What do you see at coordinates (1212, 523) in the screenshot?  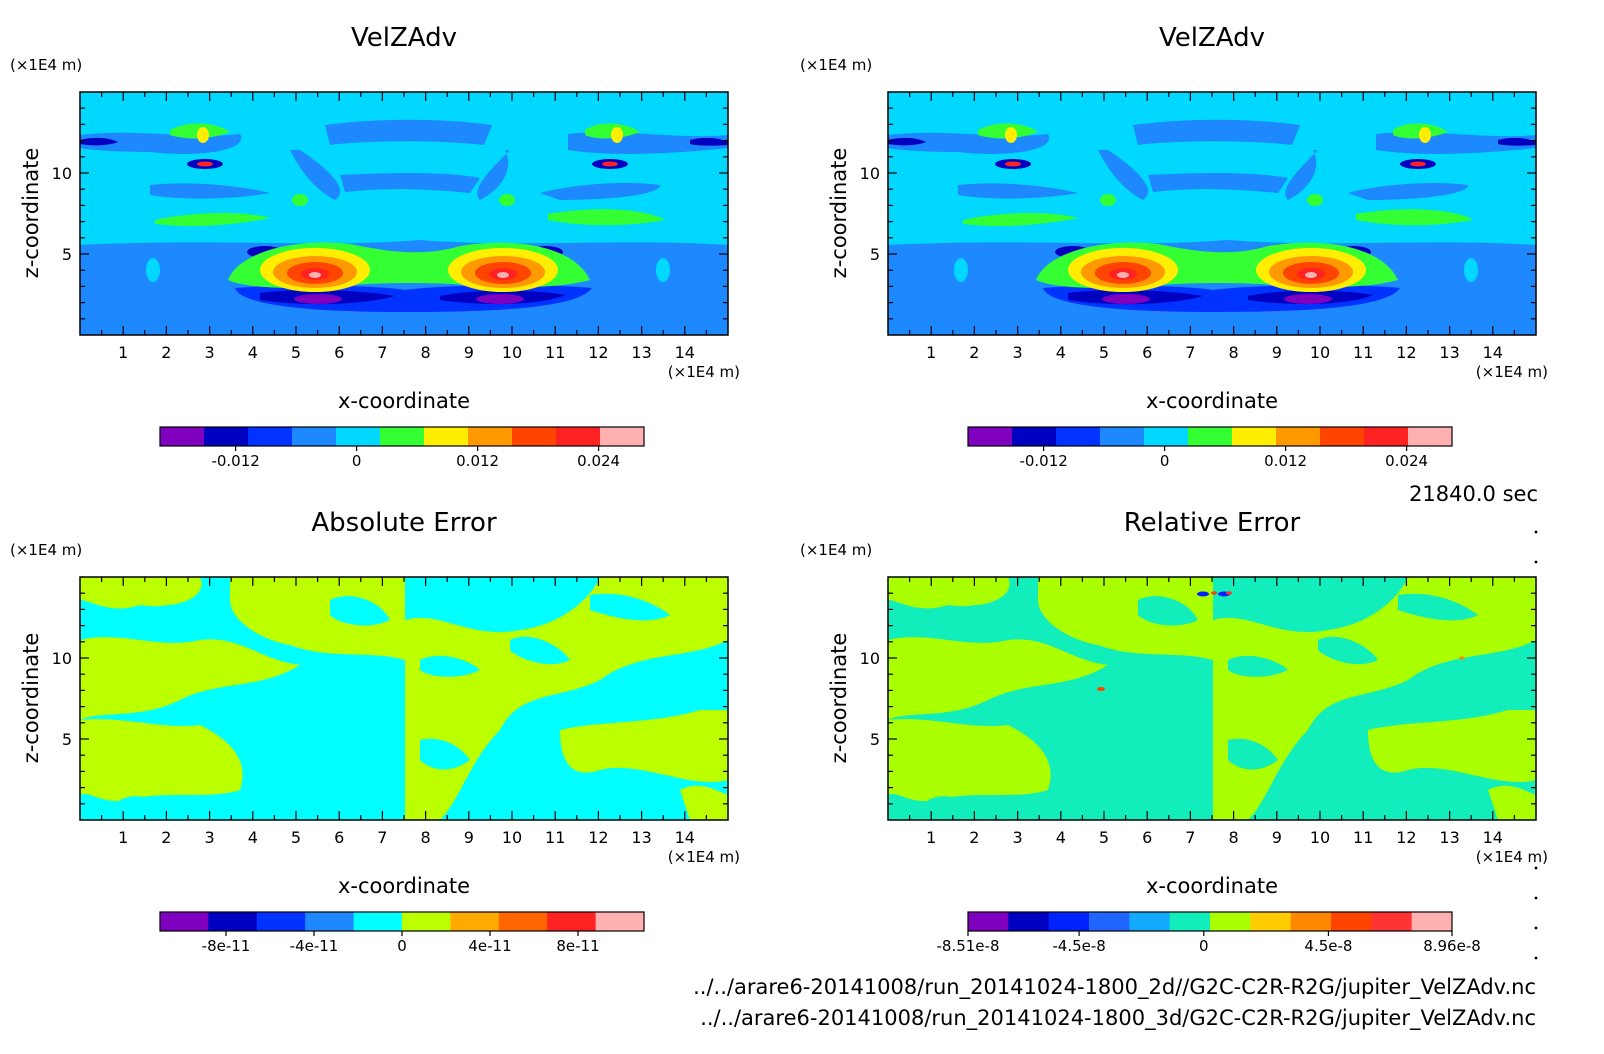 I see `panel-title: Relative Error` at bounding box center [1212, 523].